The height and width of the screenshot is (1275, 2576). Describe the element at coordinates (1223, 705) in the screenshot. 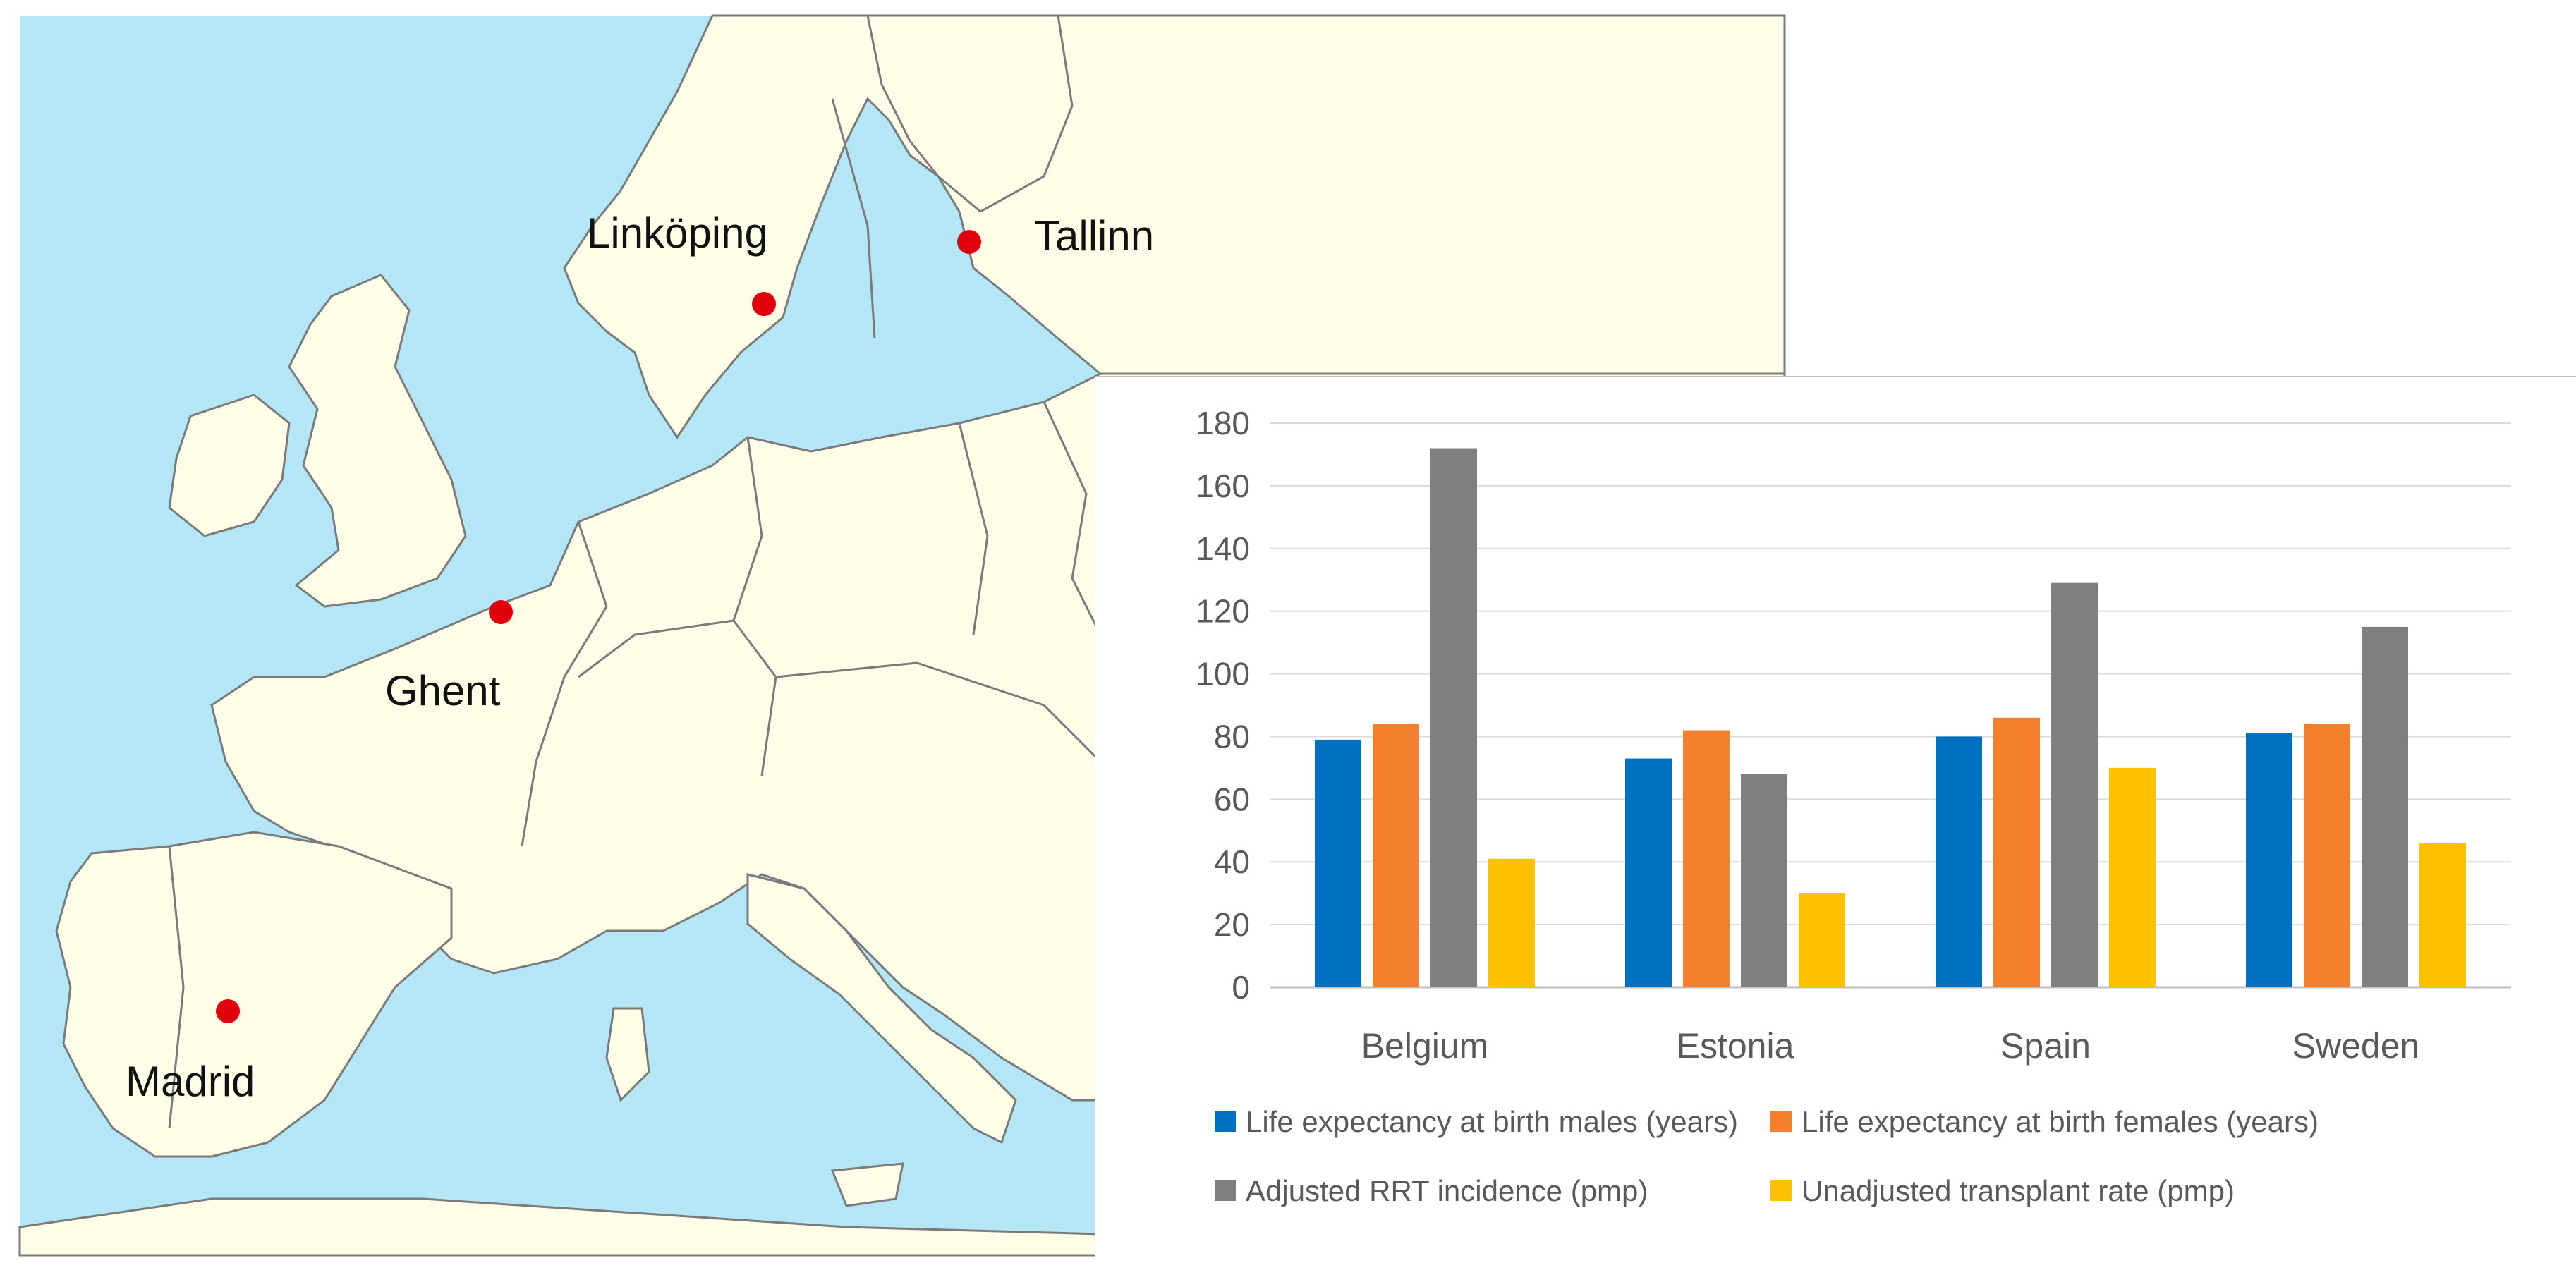

I see `y-tick-layer: 0 20 40 60 80 100 120 140 160 180` at that location.